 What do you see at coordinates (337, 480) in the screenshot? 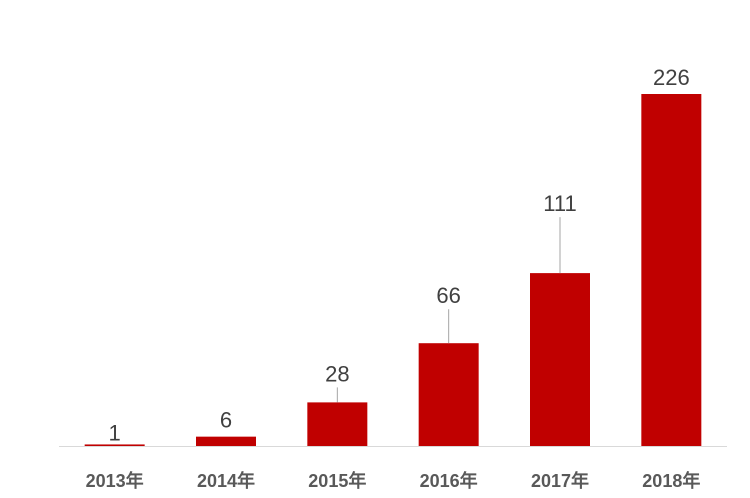
I see `x-tick-label: 2015年` at bounding box center [337, 480].